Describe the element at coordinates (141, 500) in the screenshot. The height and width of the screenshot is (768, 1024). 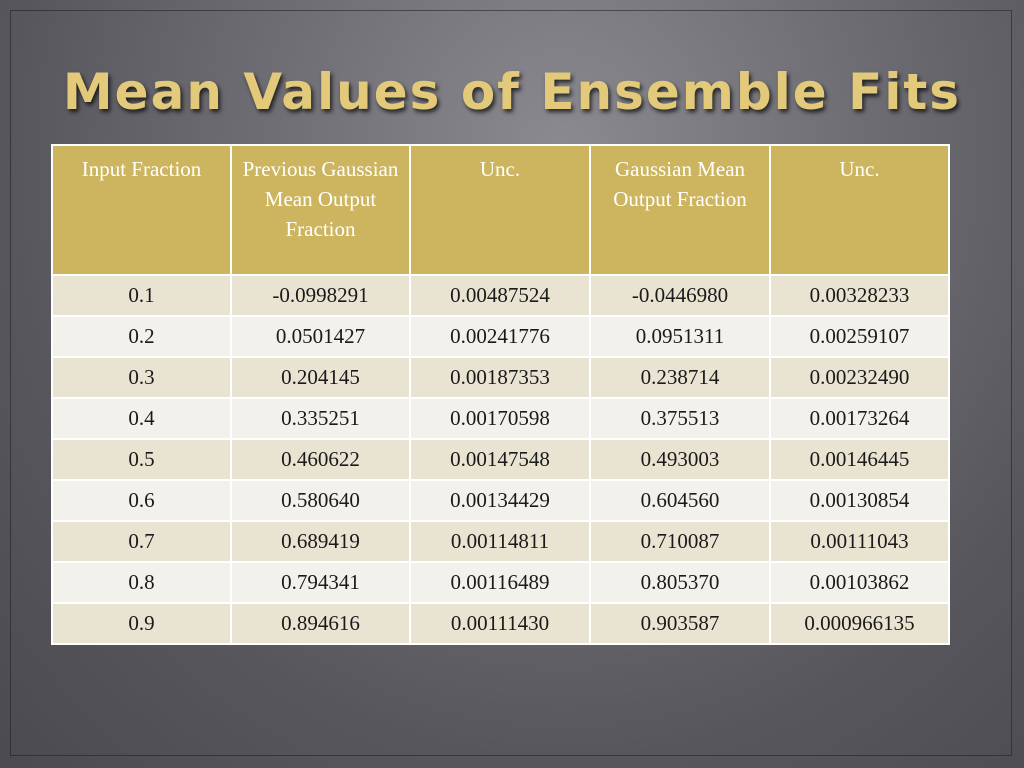
I see `cell-input-fraction: 0.6` at that location.